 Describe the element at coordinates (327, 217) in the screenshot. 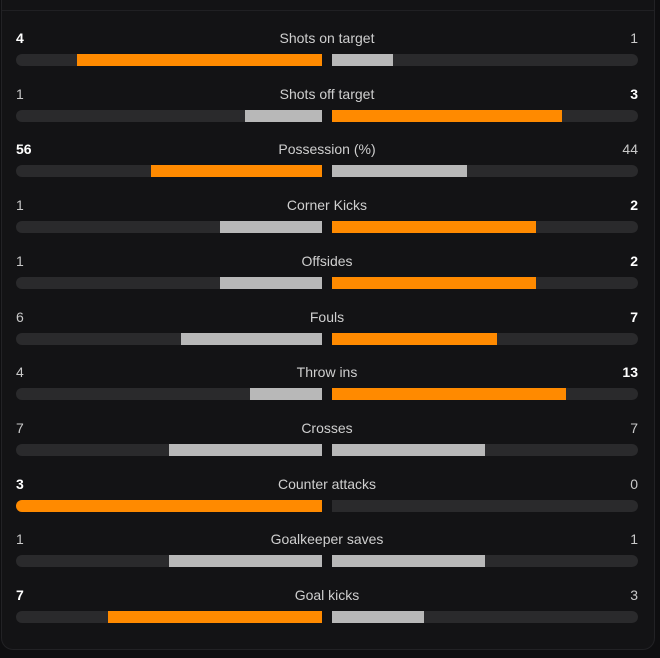

I see `stat-row: 1 Corner Kicks 2` at that location.